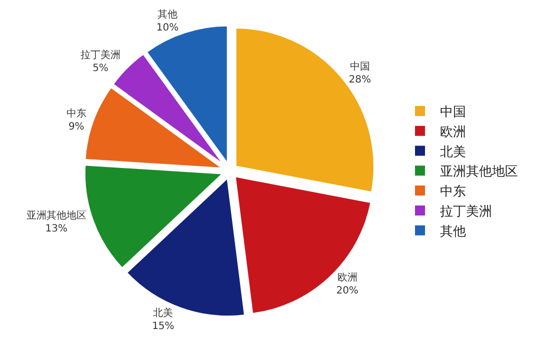 The image size is (550, 342). What do you see at coordinates (347, 278) in the screenshot?
I see `slice-label: 欧洲` at bounding box center [347, 278].